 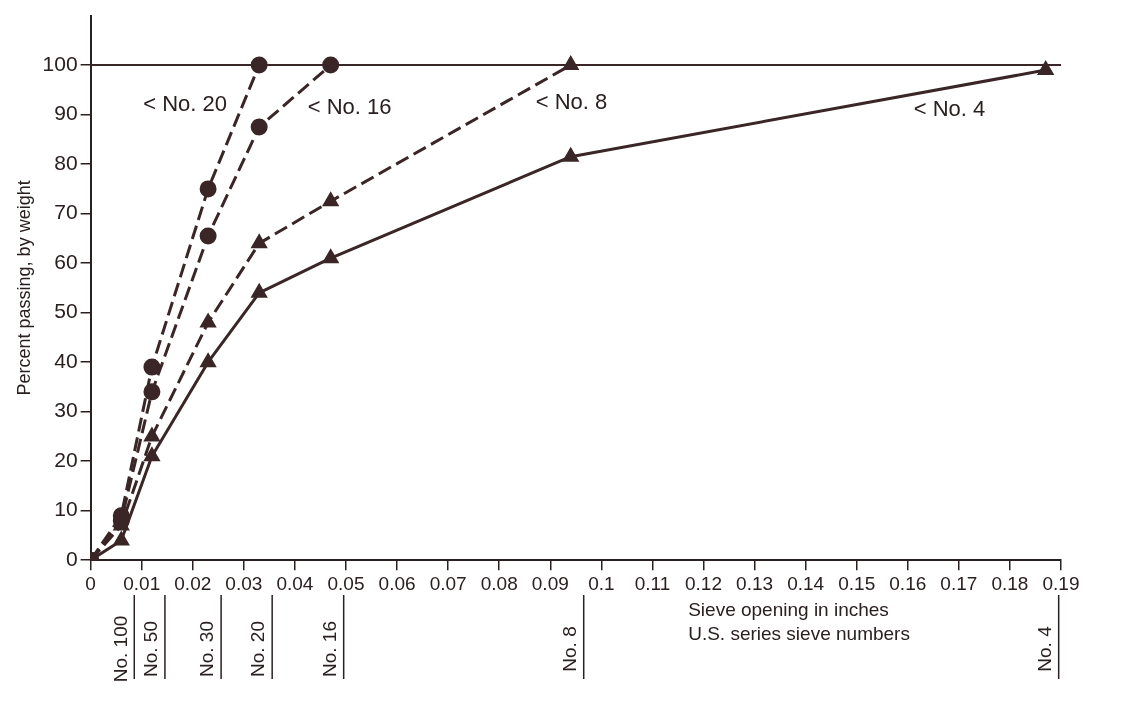 I want to click on x-tick-label: 0.12, so click(x=703, y=583).